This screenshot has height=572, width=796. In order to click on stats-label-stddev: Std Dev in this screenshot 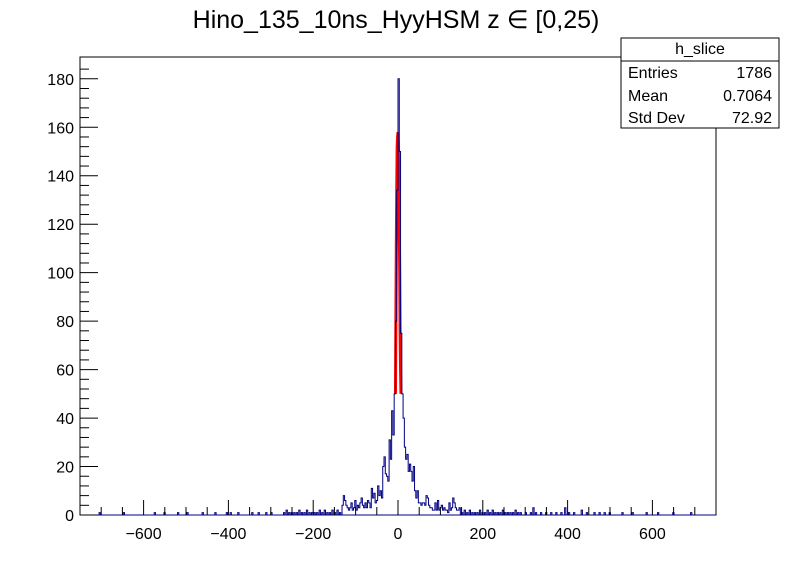, I will do `click(656, 118)`.